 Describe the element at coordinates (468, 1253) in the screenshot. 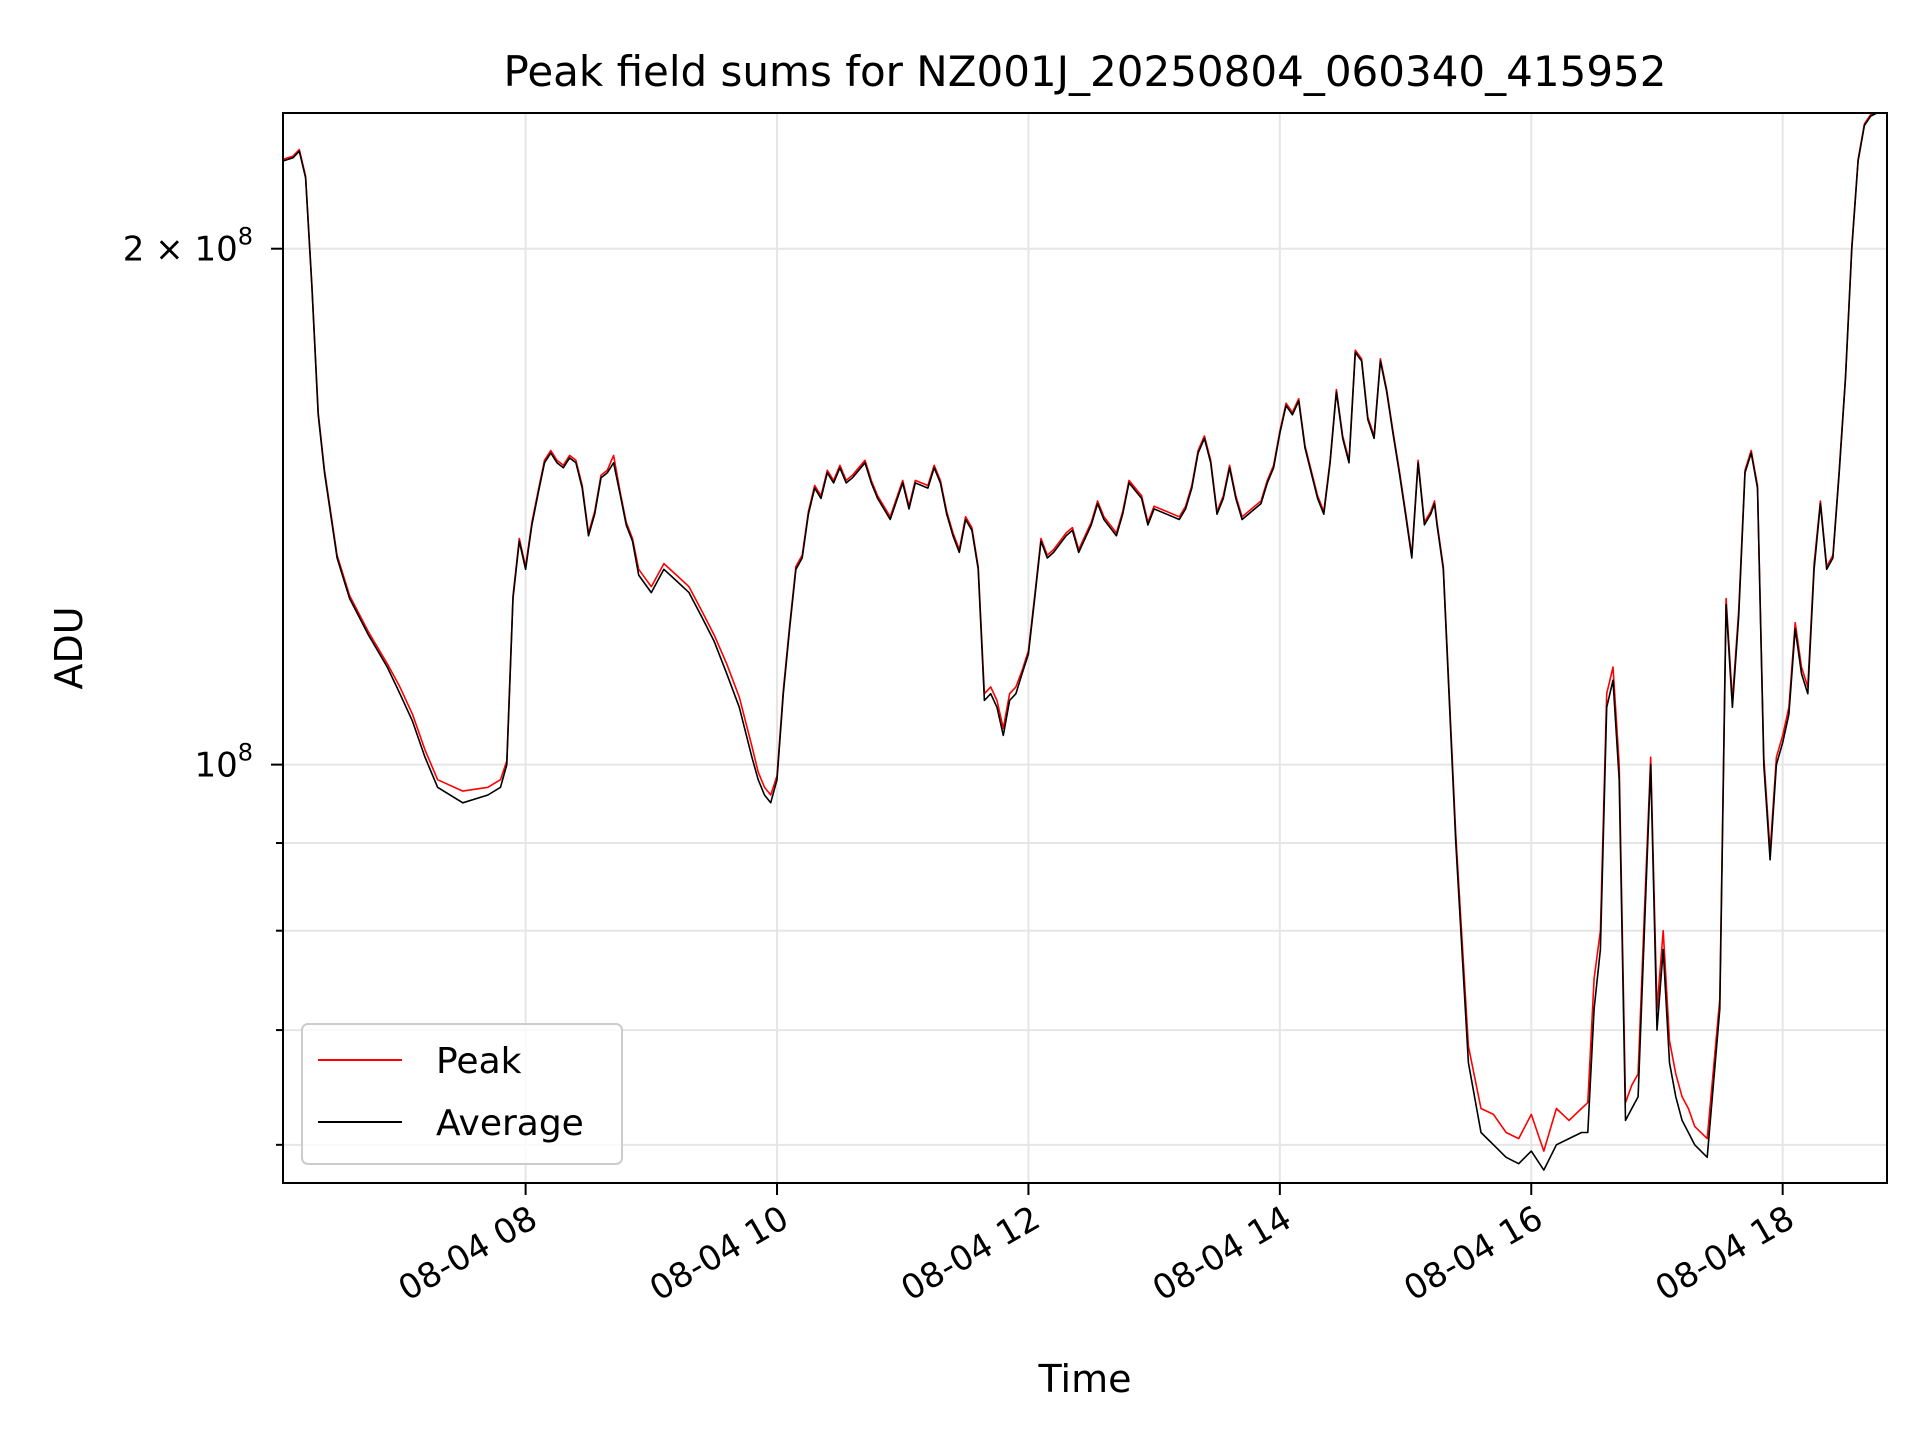

I see `x-tick-label: 08-04 08` at that location.